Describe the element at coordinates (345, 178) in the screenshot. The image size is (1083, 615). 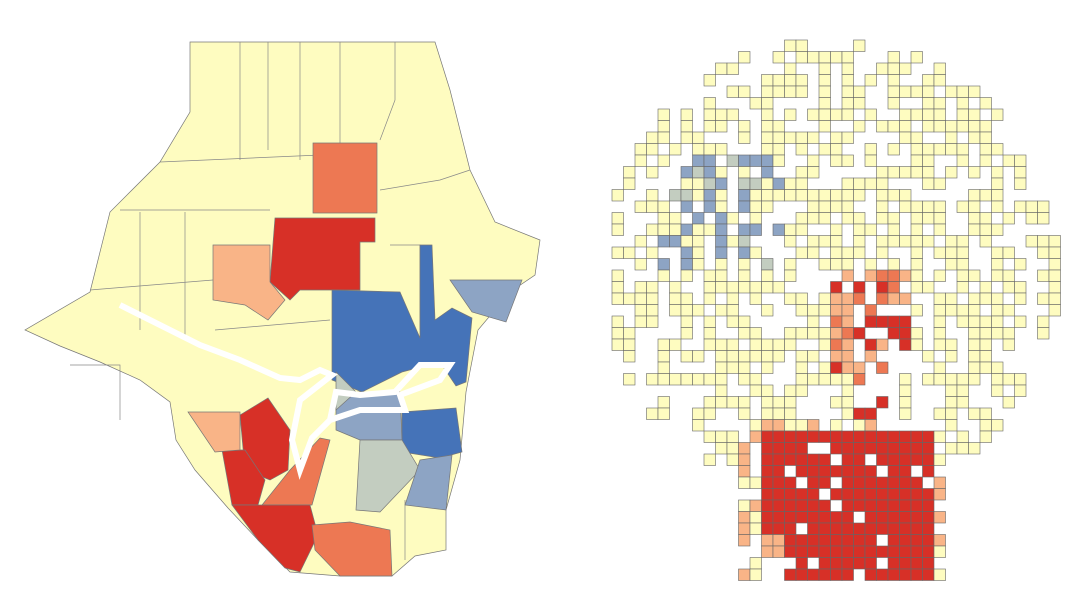
I see `region-high` at that location.